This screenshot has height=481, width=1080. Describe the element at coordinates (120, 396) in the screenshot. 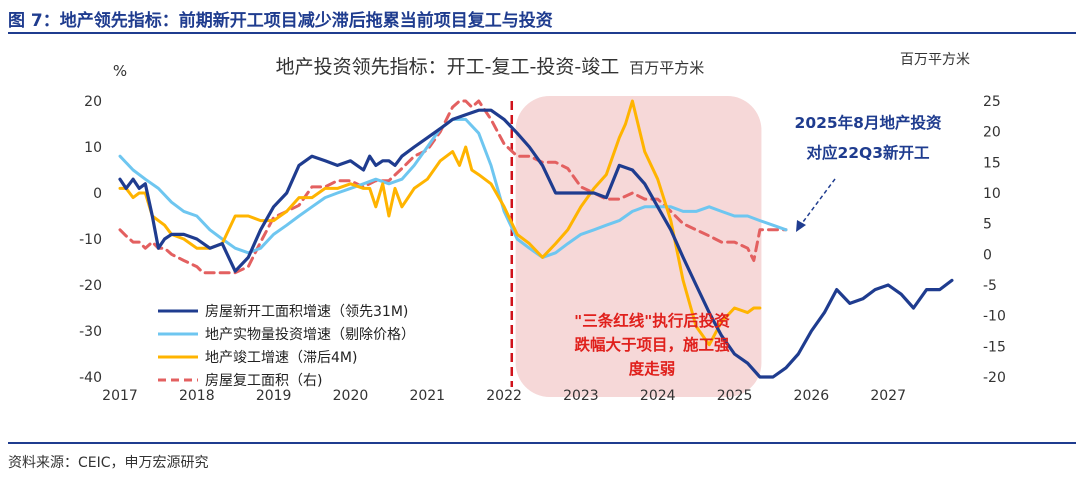

I see `x-axis-tick-label: 2017` at that location.